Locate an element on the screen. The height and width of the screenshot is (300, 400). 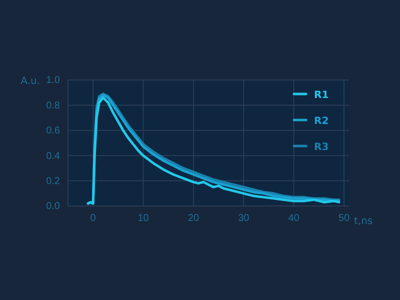
x-tick-label: 40 is located at coordinates (294, 218).